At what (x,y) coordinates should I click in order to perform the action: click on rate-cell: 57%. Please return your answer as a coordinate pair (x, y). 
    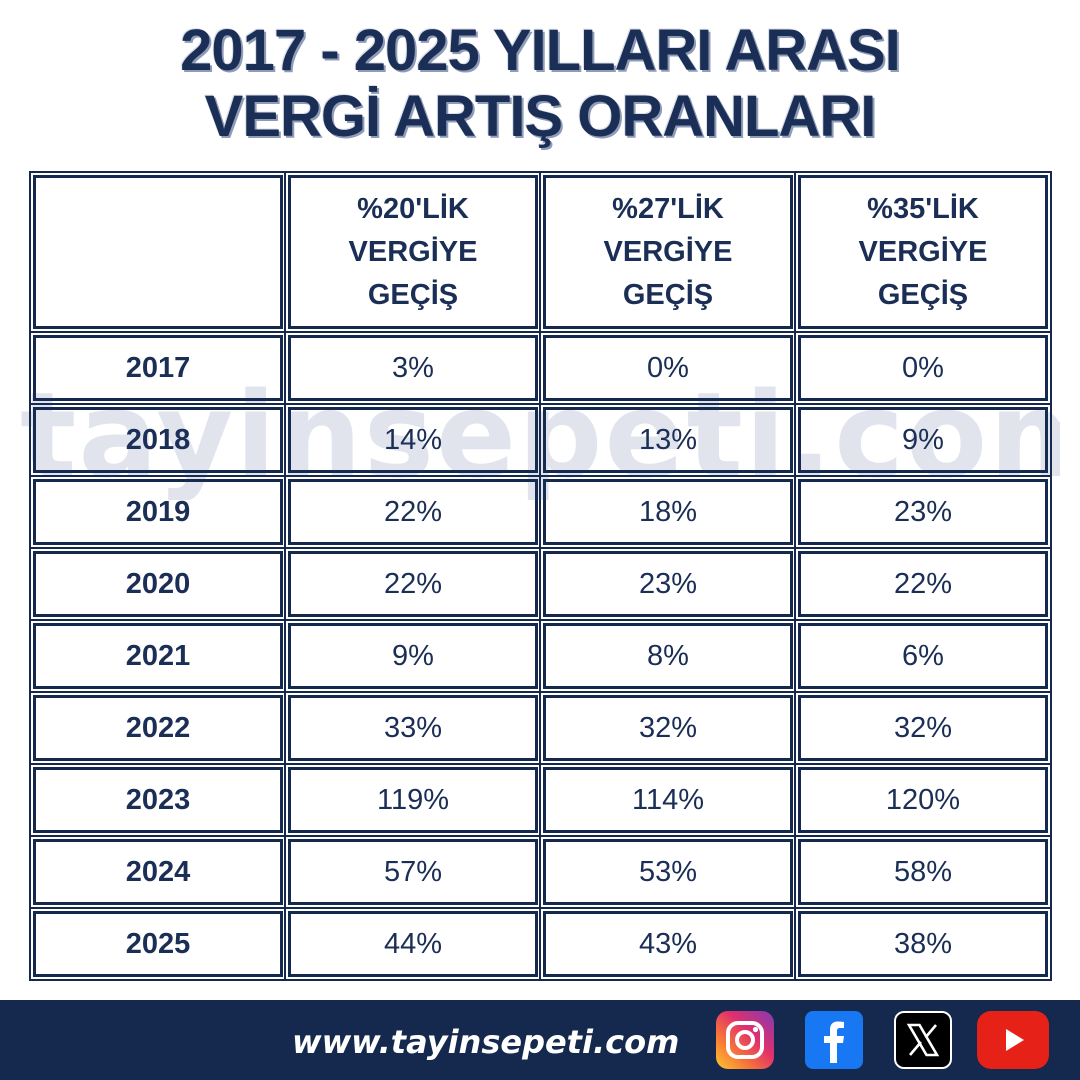
    Looking at the image, I should click on (413, 872).